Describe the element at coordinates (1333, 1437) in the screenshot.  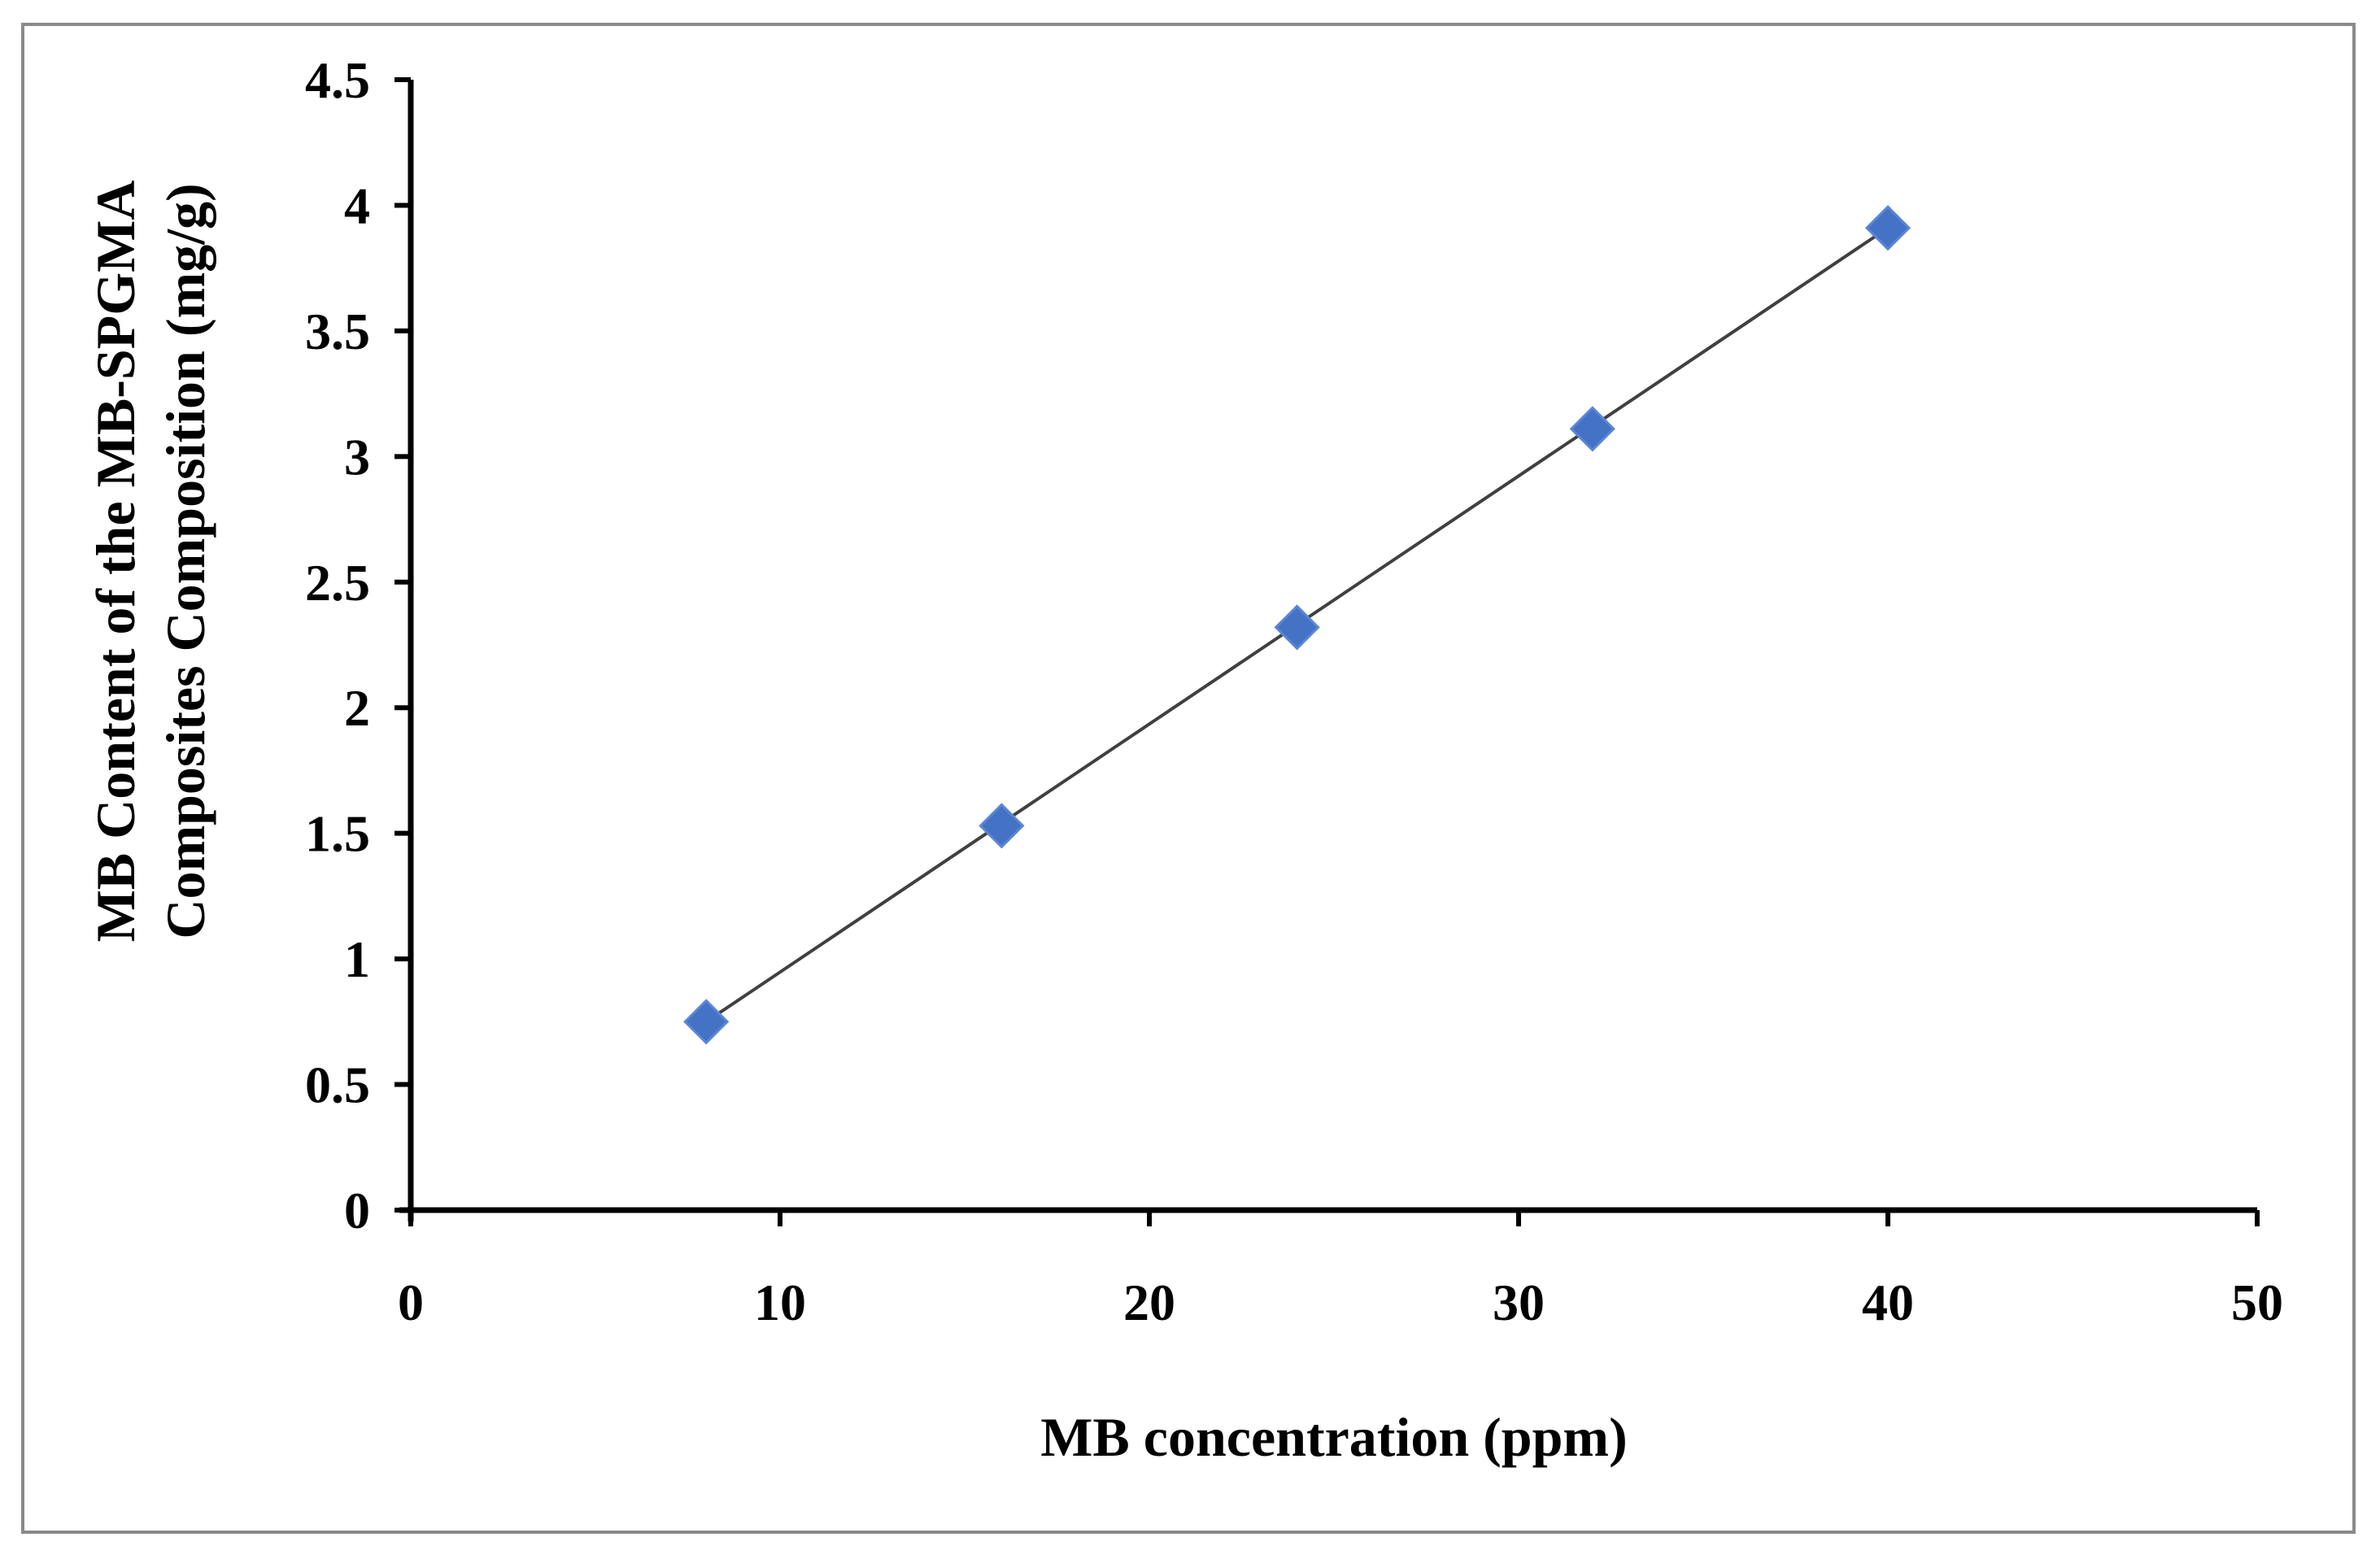
I see `x-axis-title: MB concentration (ppm)` at that location.